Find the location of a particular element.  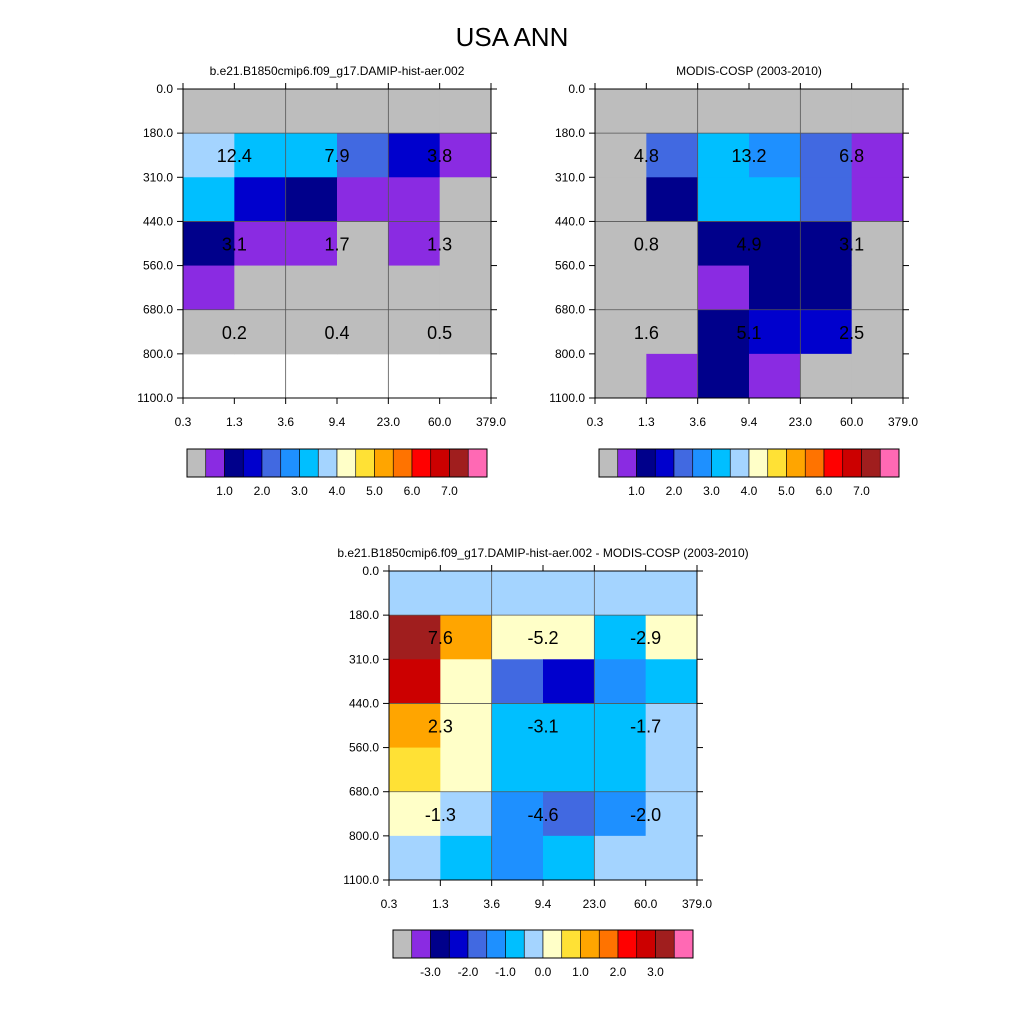

box-value-label: 3.8 is located at coordinates (439, 156).